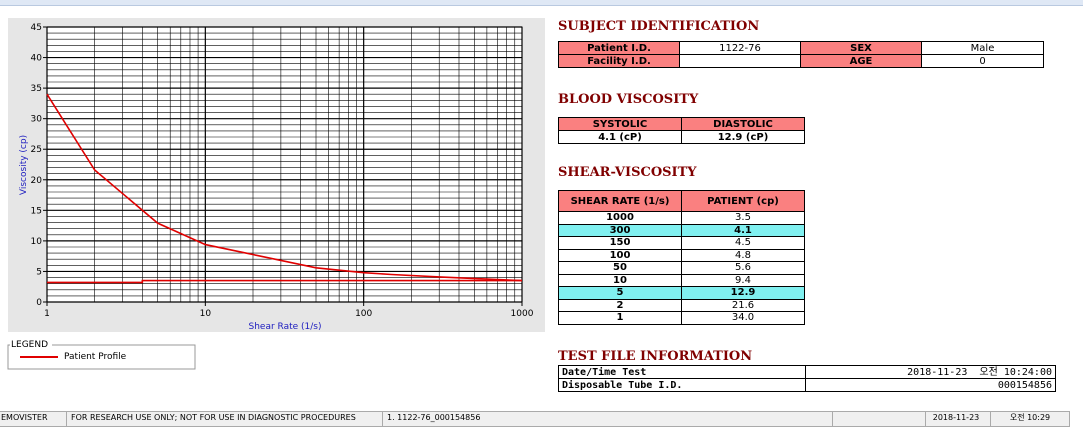  I want to click on y-tick-label: 25, so click(36, 150).